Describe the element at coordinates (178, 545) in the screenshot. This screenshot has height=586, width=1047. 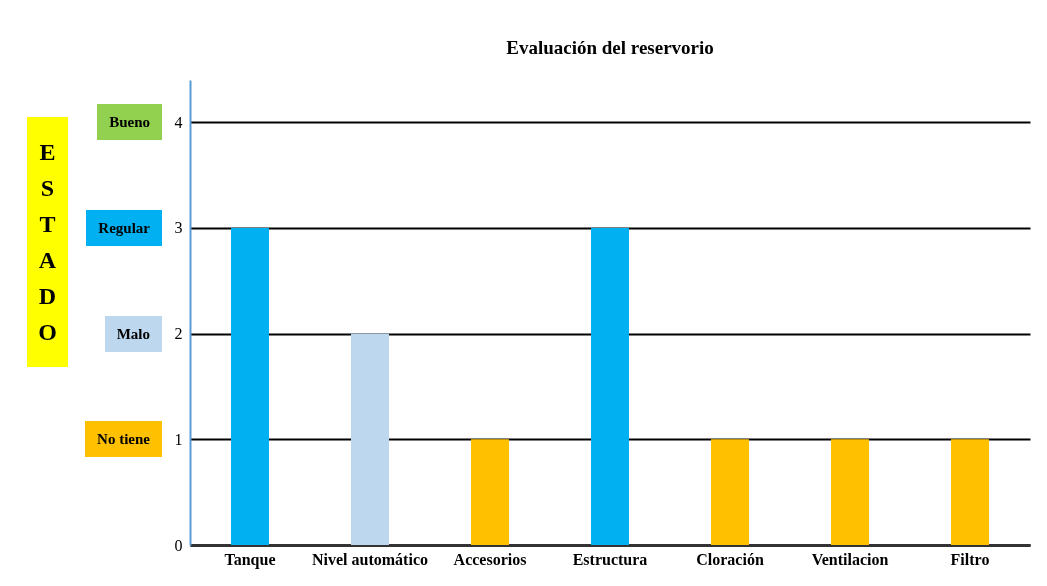
I see `y-tick-label: 0` at that location.